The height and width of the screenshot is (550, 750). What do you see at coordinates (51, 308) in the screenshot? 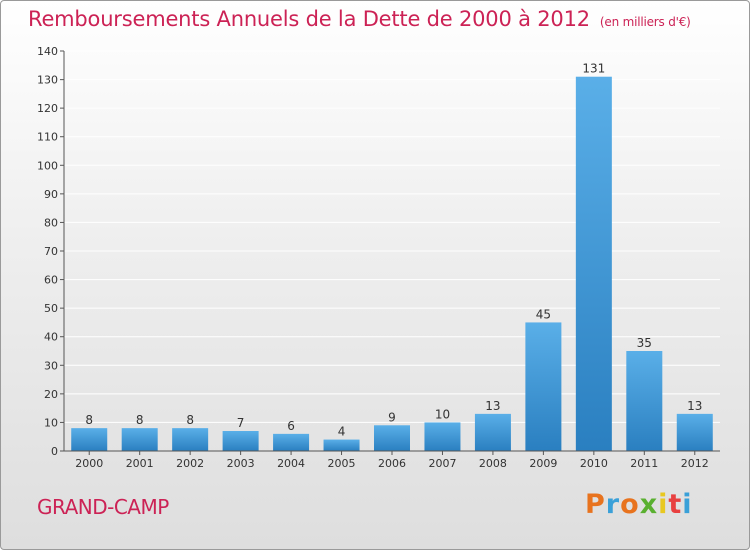
I see `y-tick-label: 50` at bounding box center [51, 308].